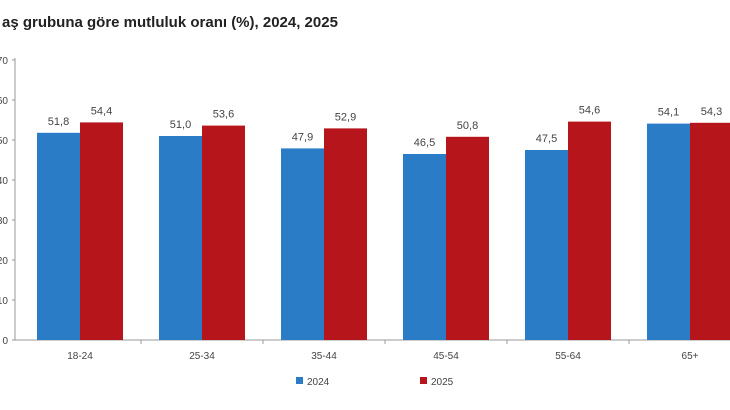  What do you see at coordinates (668, 231) in the screenshot?
I see `bar-2024-65+` at bounding box center [668, 231].